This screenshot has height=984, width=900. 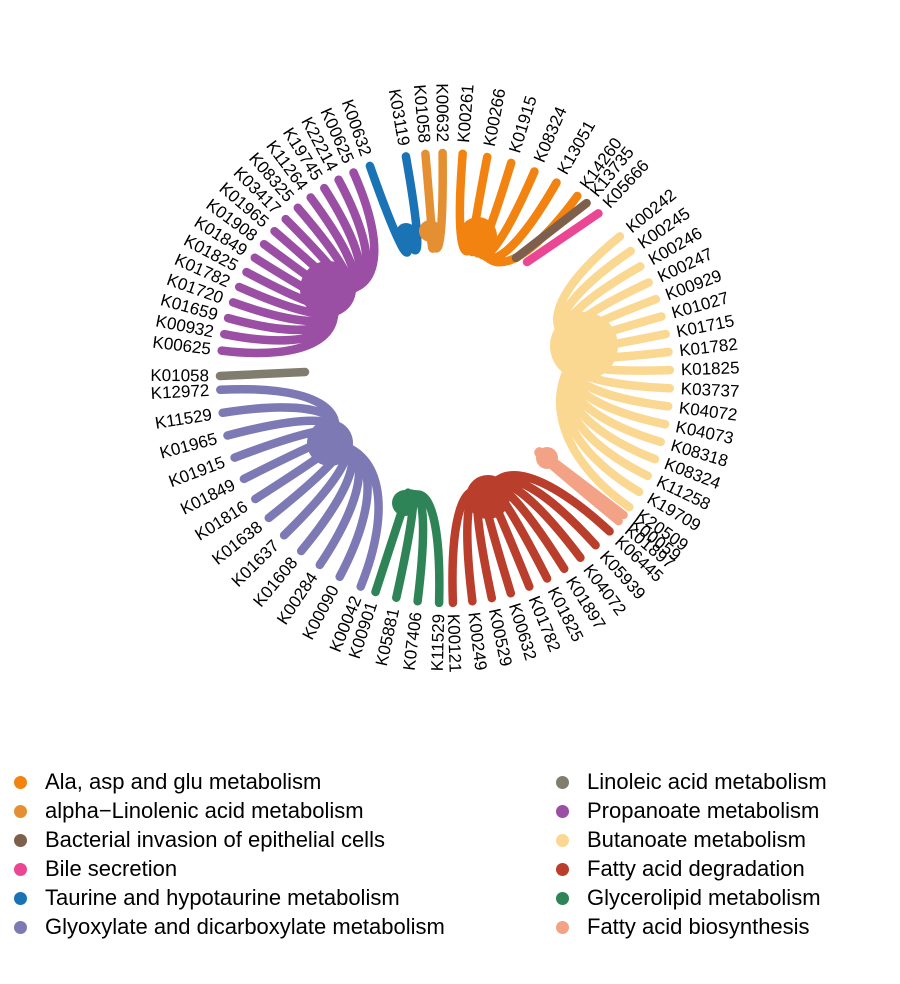 I want to click on legend-item: alpha−Linolenic acid metabolism, so click(x=189, y=811).